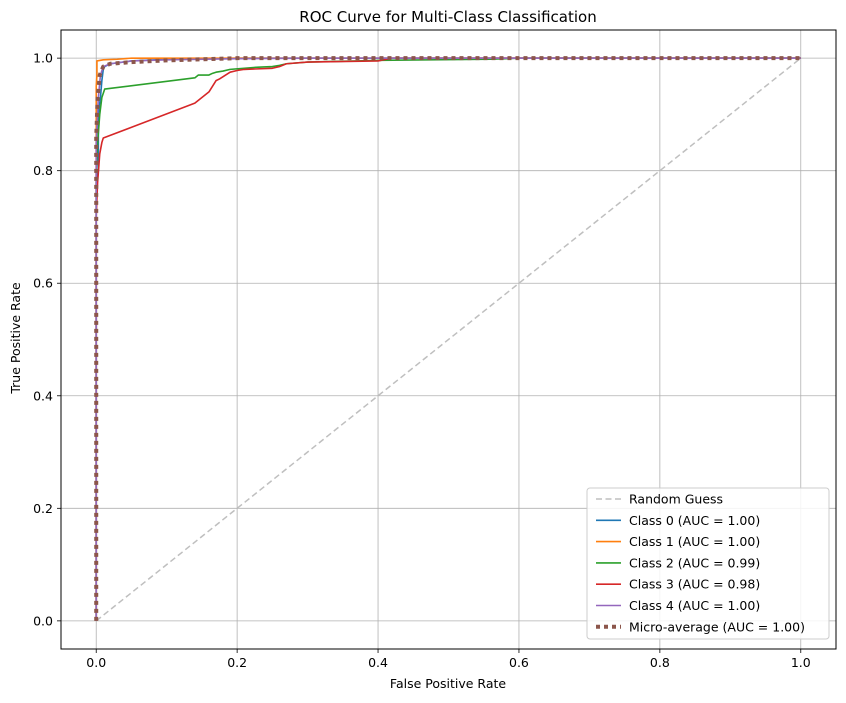  Describe the element at coordinates (43, 395) in the screenshot. I see `y-tick-label: 0.4` at that location.